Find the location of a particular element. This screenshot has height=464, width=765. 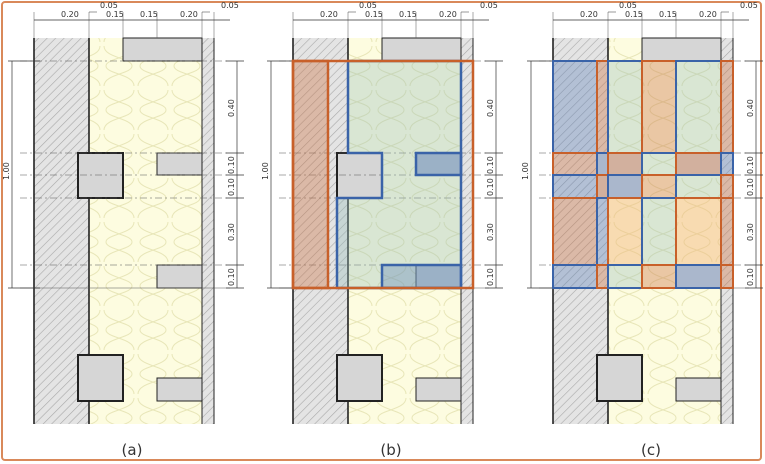

overlay-panel-c is located at coordinates (643, 174).